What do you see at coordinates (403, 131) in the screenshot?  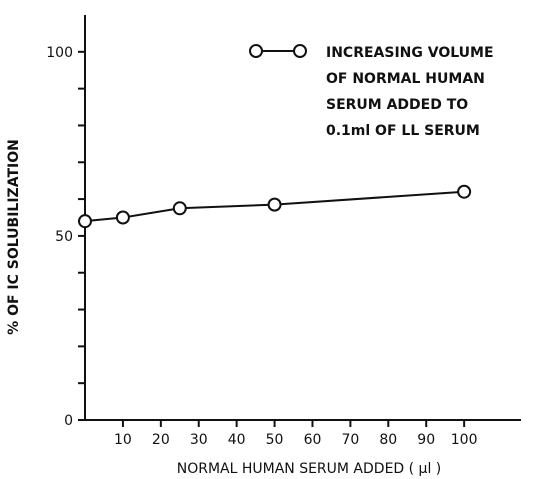 I see `legend-text-line-3: 0.1ml OF LL SERUM` at bounding box center [403, 131].